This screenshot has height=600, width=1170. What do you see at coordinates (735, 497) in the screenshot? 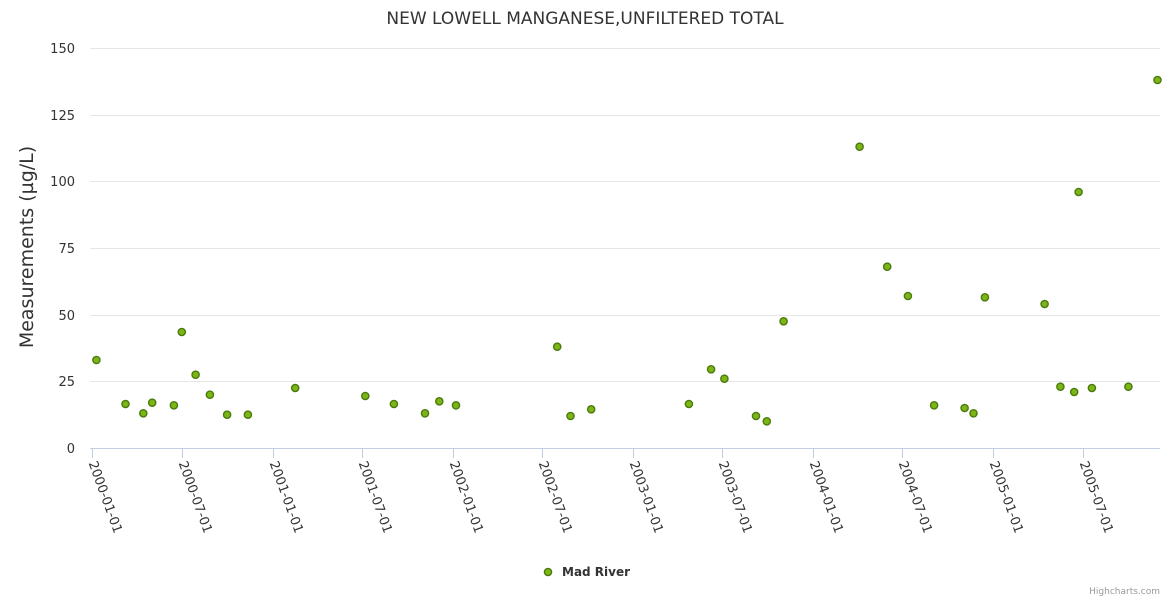
I see `x-tick-label: 2003-07-01` at bounding box center [735, 497].